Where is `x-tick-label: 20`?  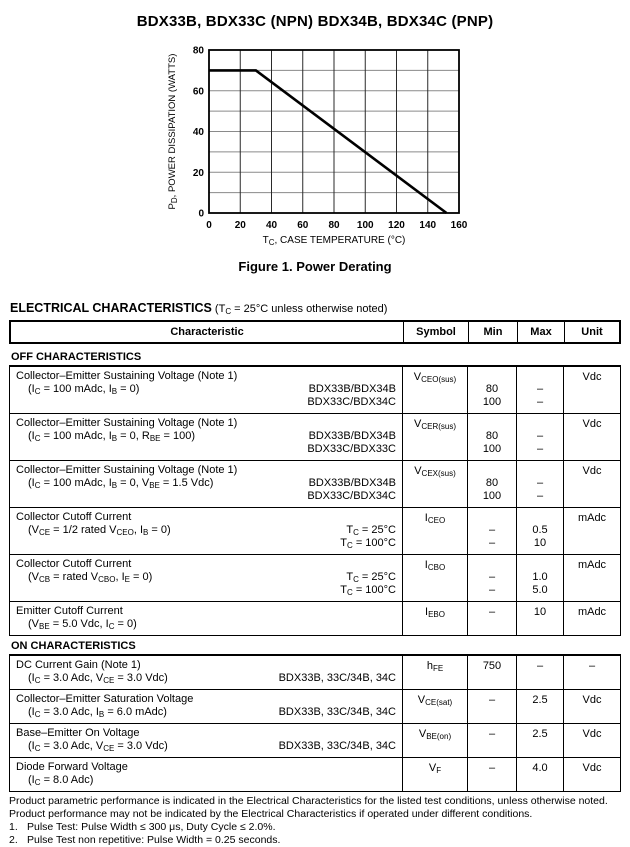 x-tick-label: 20 is located at coordinates (241, 225).